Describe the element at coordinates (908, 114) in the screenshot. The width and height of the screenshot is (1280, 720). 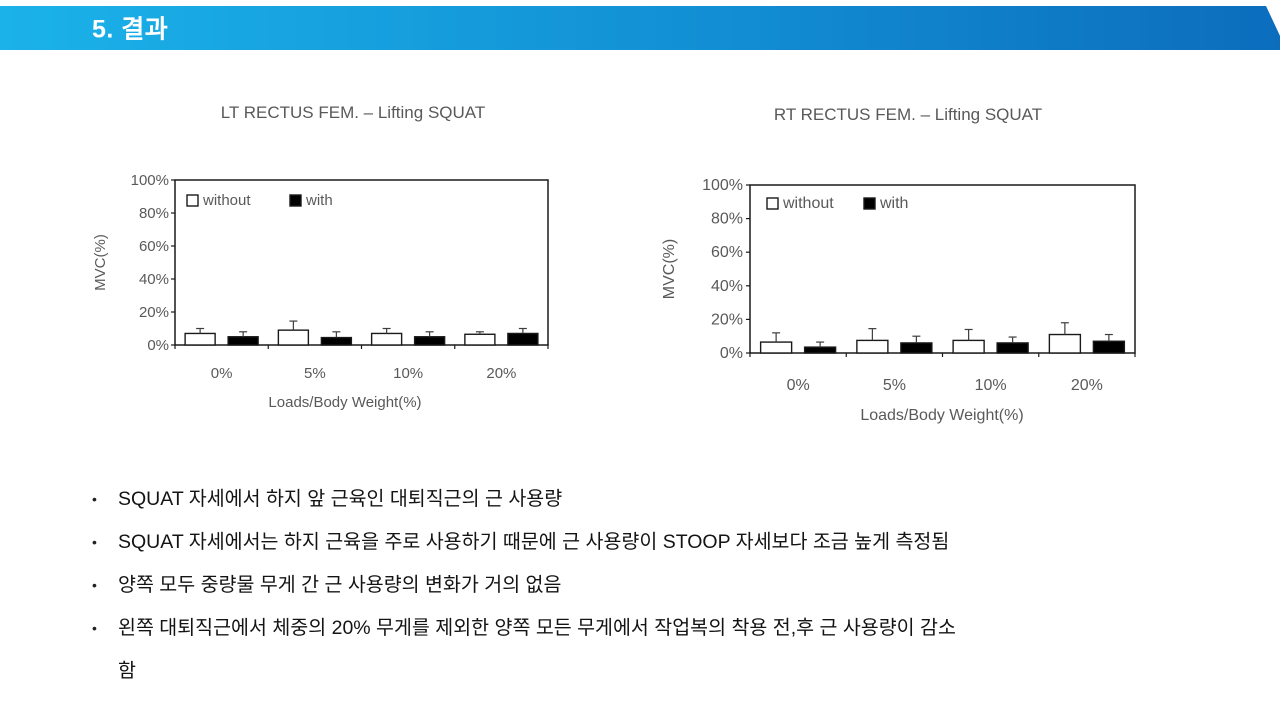
I see `chart-title: RT RECTUS FEM. – Lifting SQUAT` at that location.